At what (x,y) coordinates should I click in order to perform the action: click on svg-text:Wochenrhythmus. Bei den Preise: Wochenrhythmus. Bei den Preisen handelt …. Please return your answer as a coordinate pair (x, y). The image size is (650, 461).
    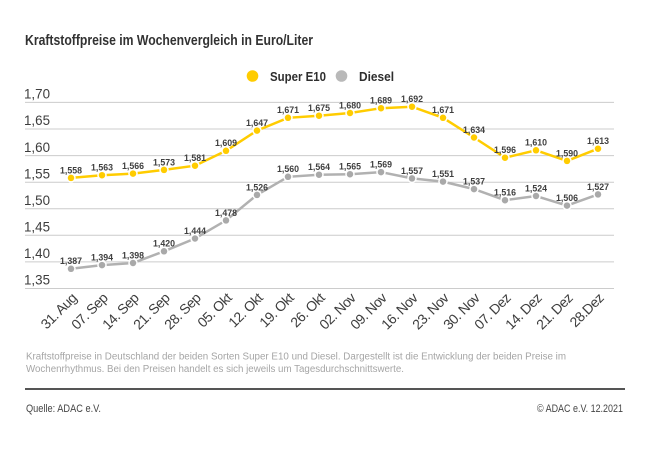
    Looking at the image, I should click on (215, 369).